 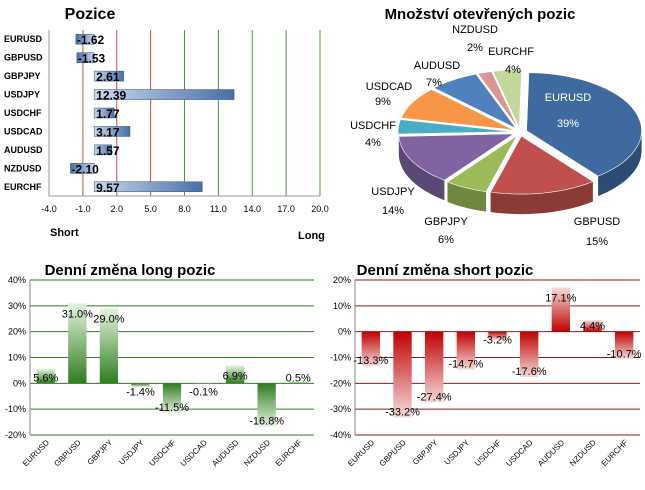 What do you see at coordinates (85, 169) in the screenshot?
I see `positions-value-label: -2.10` at bounding box center [85, 169].